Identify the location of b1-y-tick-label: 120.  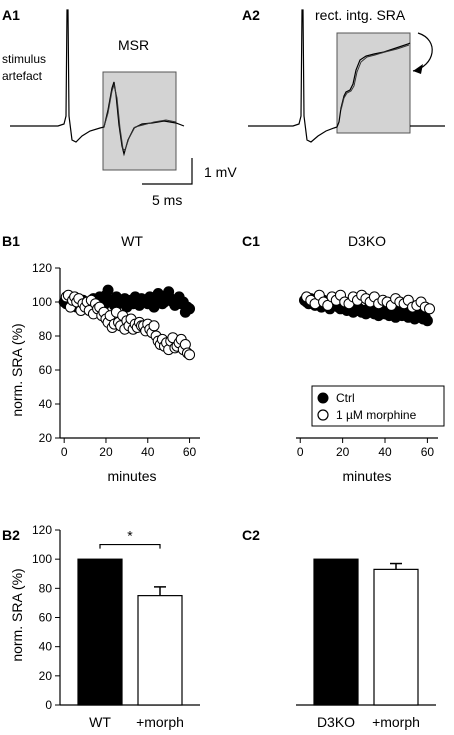
(42, 268).